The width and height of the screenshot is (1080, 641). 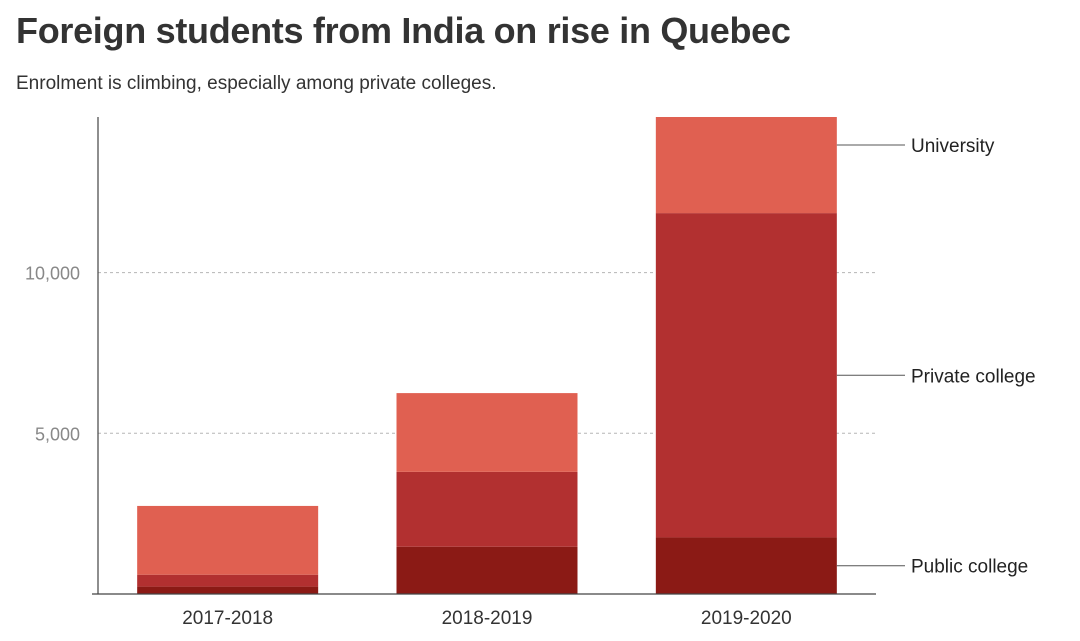 I want to click on y-tick-label: 10,000, so click(x=52, y=274).